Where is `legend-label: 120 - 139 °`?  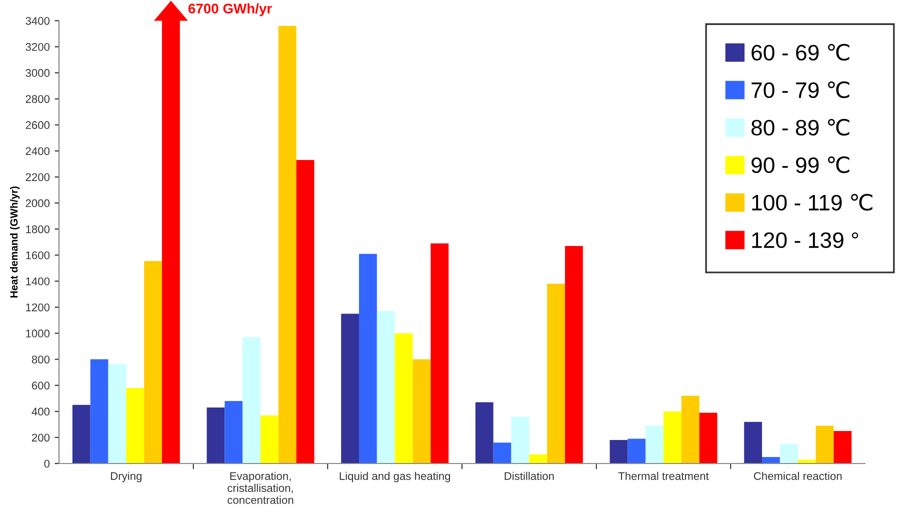 legend-label: 120 - 139 ° is located at coordinates (805, 240).